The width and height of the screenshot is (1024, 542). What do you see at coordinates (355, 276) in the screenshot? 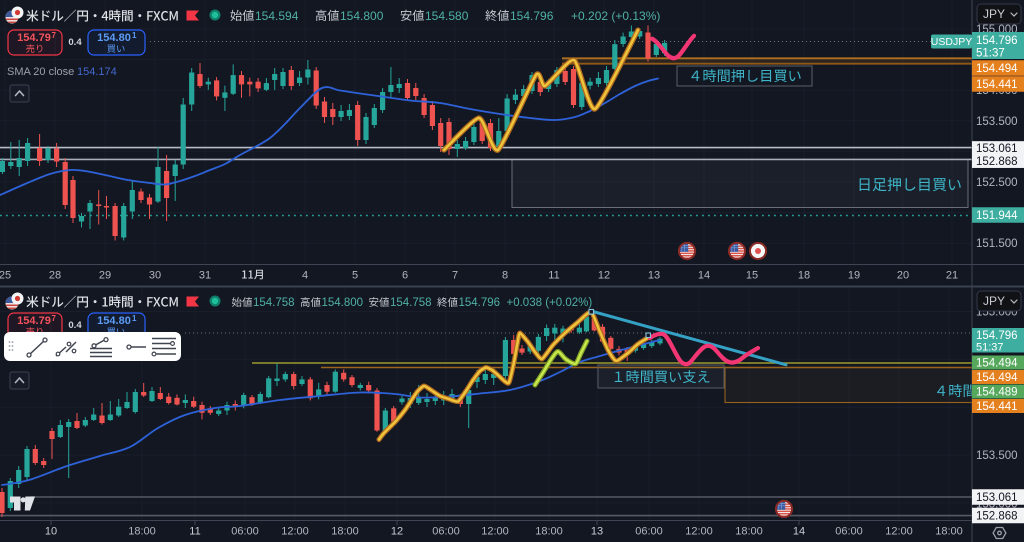
I see `svg-text: 5` at bounding box center [355, 276].